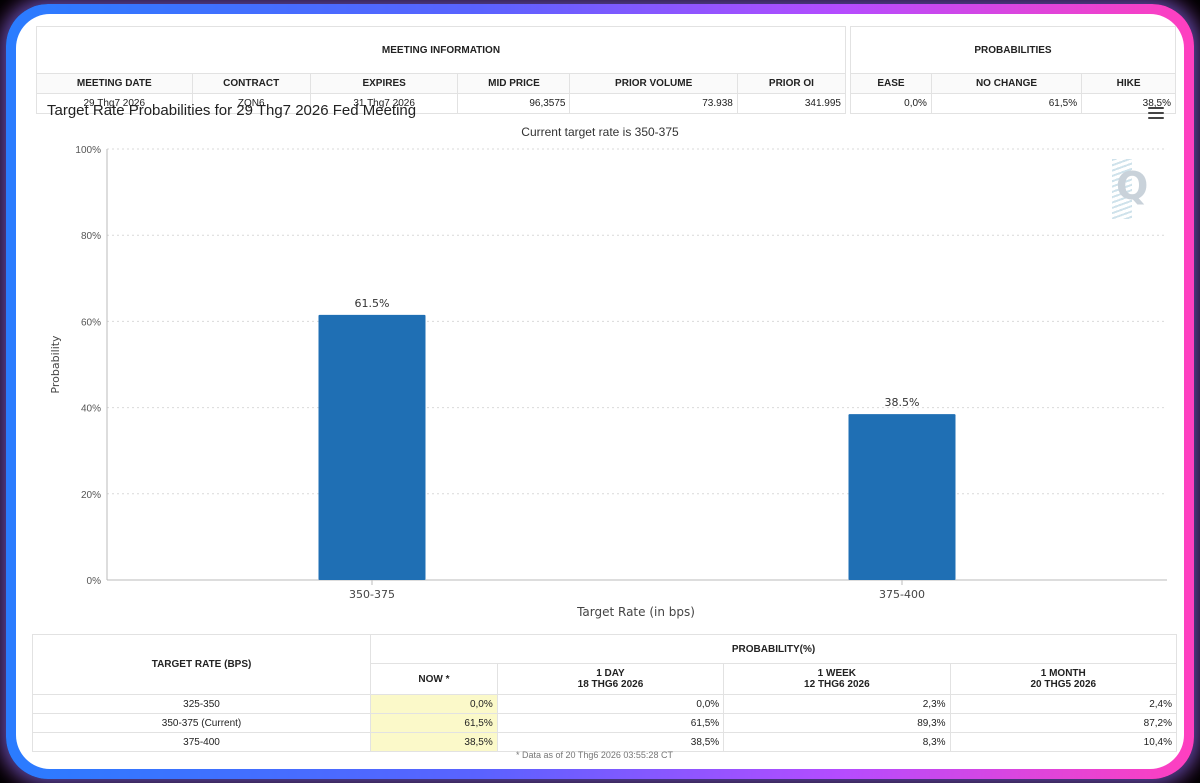 This screenshot has height=783, width=1200. I want to click on watermark-stripes, so click(1122, 189).